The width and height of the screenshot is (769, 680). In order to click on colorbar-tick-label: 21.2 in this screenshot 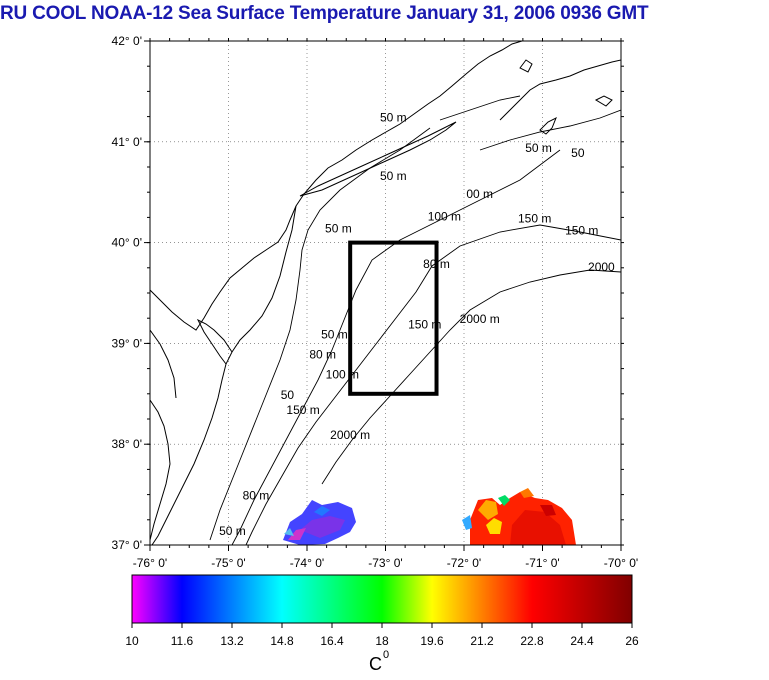, I will do `click(482, 641)`.